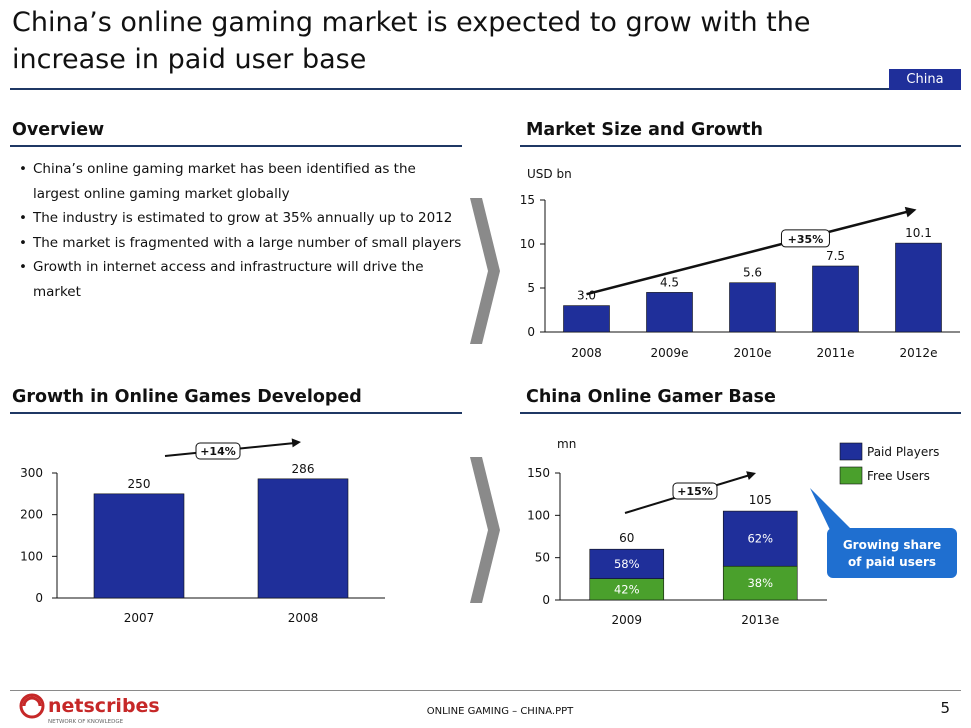 The image size is (971, 728). I want to click on bar-value-label: 3.0, so click(586, 296).